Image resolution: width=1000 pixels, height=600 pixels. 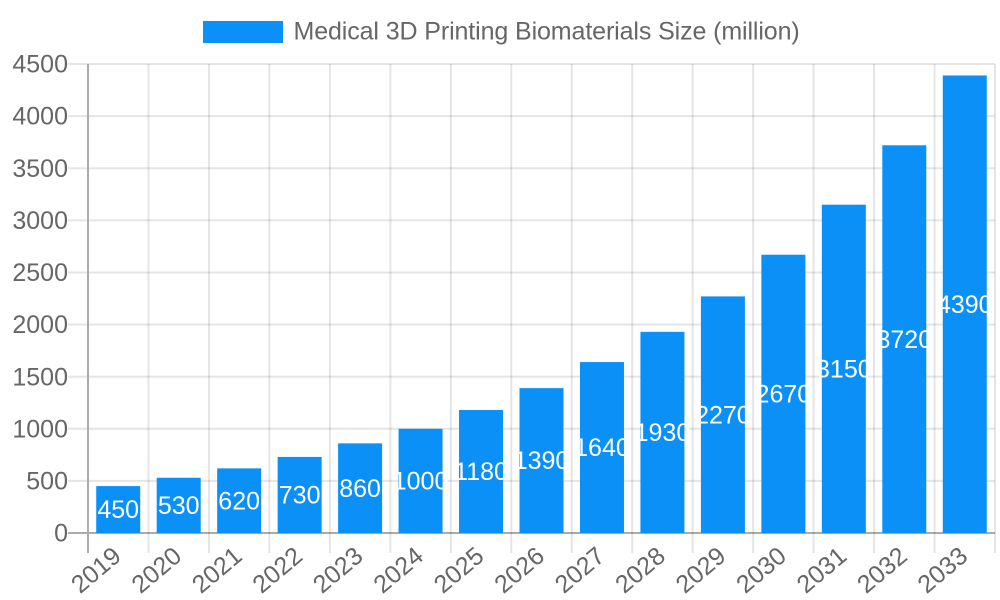 What do you see at coordinates (40, 377) in the screenshot?
I see `svg-text: 1500` at bounding box center [40, 377].